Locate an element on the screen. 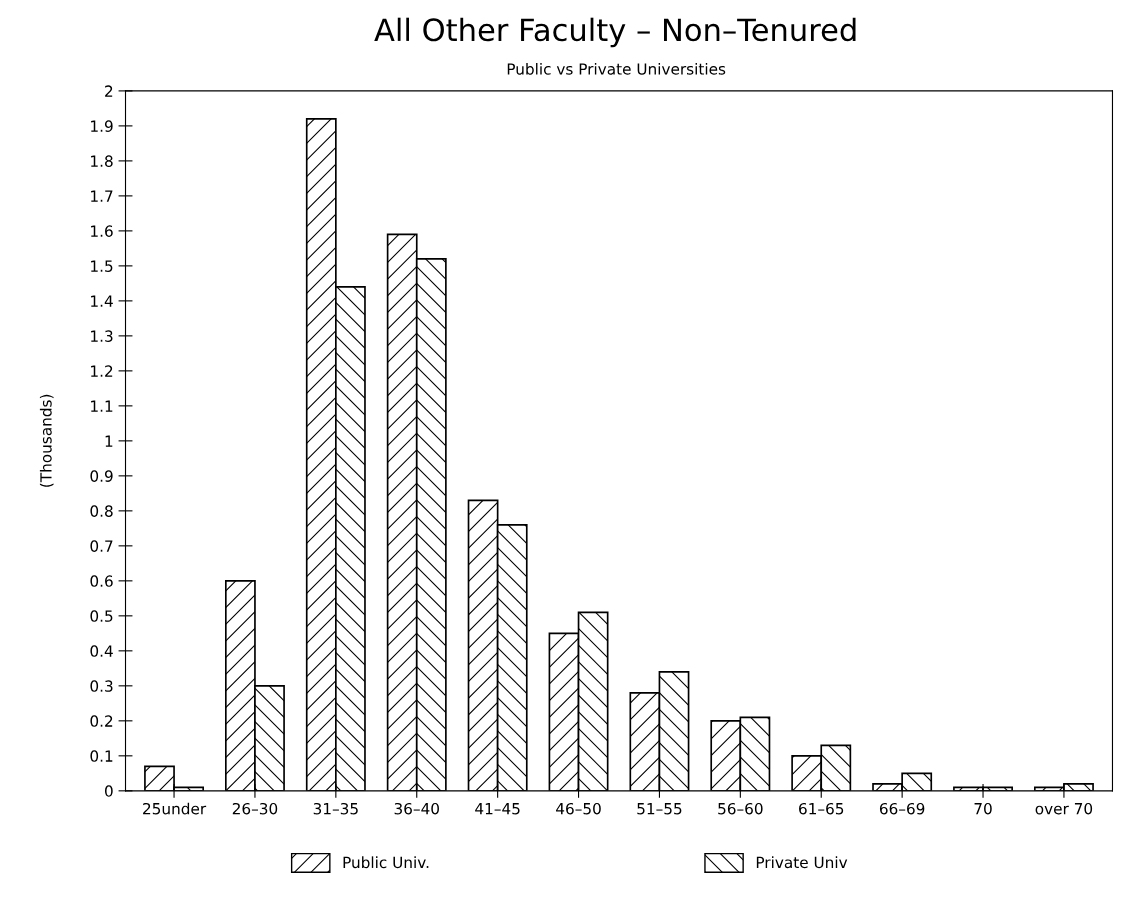 This screenshot has height=909, width=1141. y-tick-label: 0.1 is located at coordinates (101, 756).